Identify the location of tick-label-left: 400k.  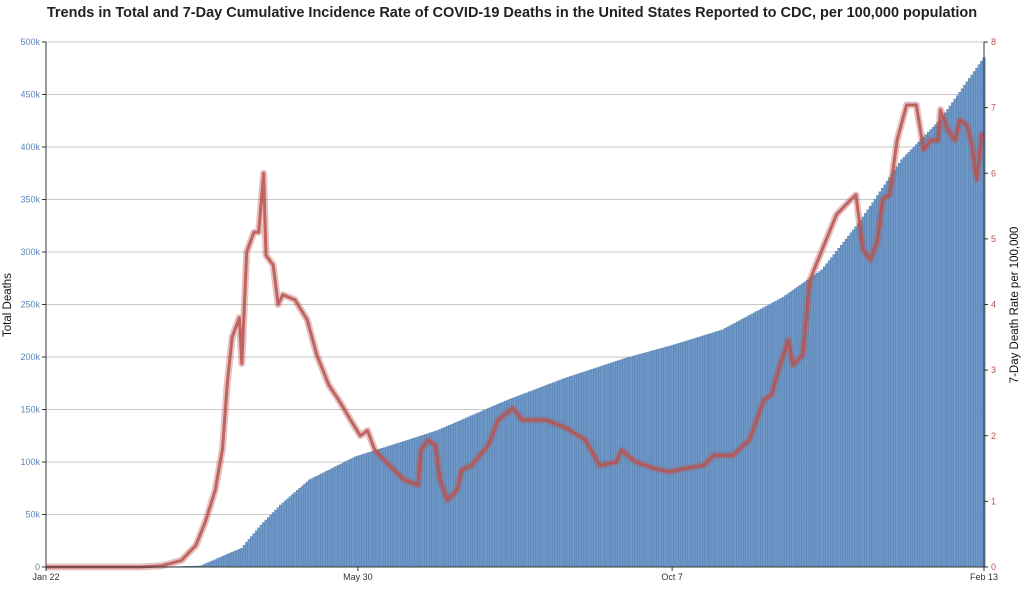
(30, 147).